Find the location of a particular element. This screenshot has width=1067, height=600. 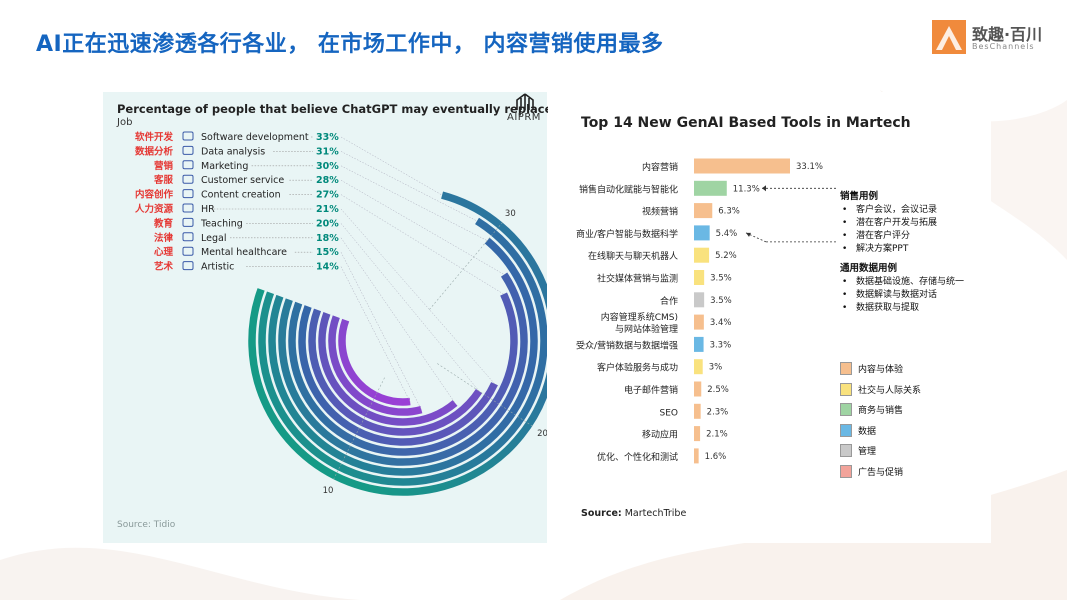

image-icon is located at coordinates (188, 266).